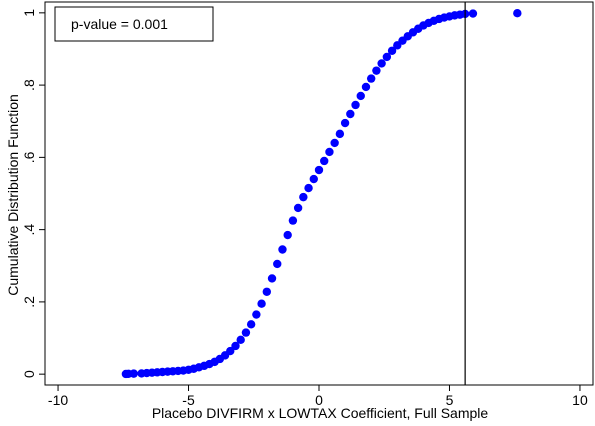 The width and height of the screenshot is (595, 426). What do you see at coordinates (29, 85) in the screenshot?
I see `y-tick-label: .8` at bounding box center [29, 85].